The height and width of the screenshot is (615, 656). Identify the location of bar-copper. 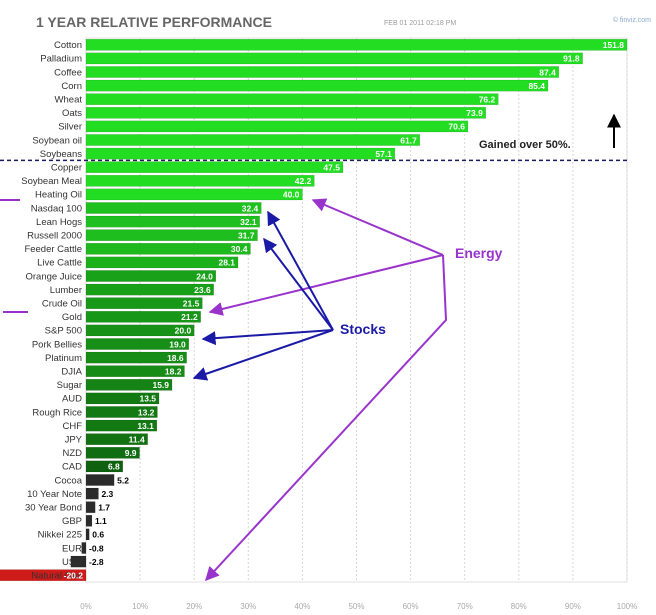
(214, 167).